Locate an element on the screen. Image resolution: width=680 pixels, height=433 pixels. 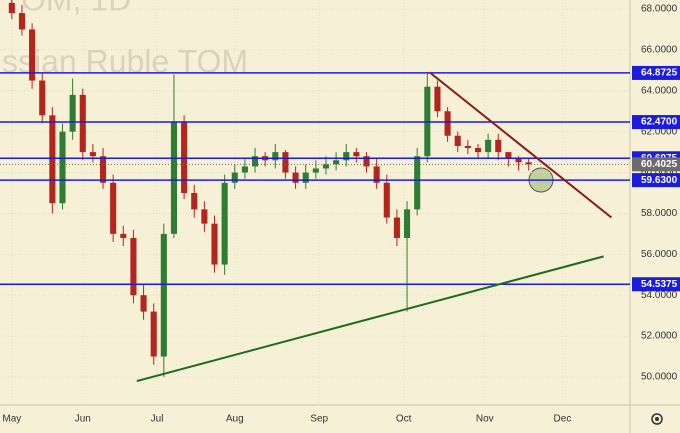
y-tick-label: 54.0000 is located at coordinates (659, 295).